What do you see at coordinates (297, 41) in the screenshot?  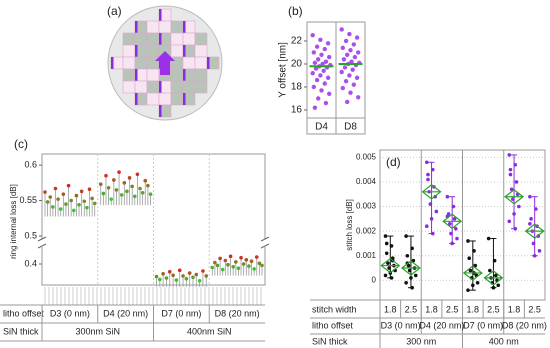 I see `y-tick-label: 22` at bounding box center [297, 41].